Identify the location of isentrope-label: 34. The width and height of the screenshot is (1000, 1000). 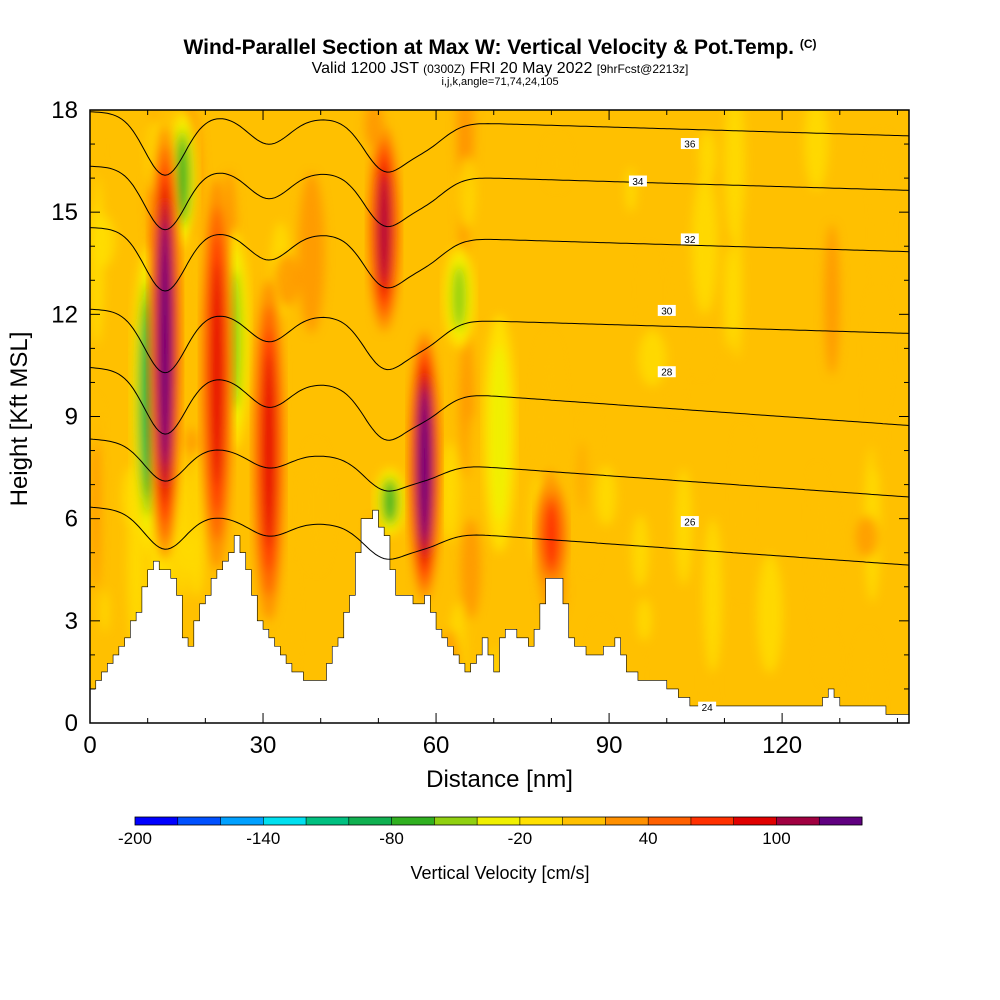
(638, 182).